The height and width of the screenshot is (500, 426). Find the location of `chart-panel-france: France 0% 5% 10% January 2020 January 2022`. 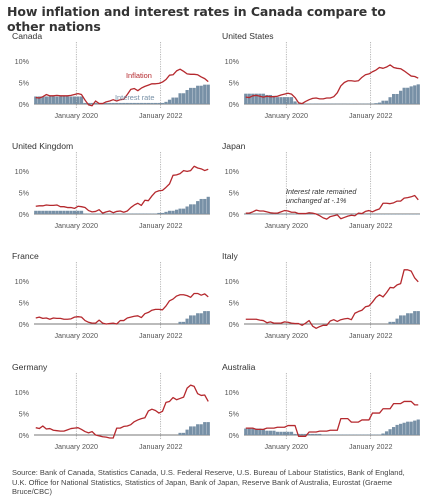

chart-panel-france: France 0% 5% 10% January 2020 January 2022 is located at coordinates (111, 295).